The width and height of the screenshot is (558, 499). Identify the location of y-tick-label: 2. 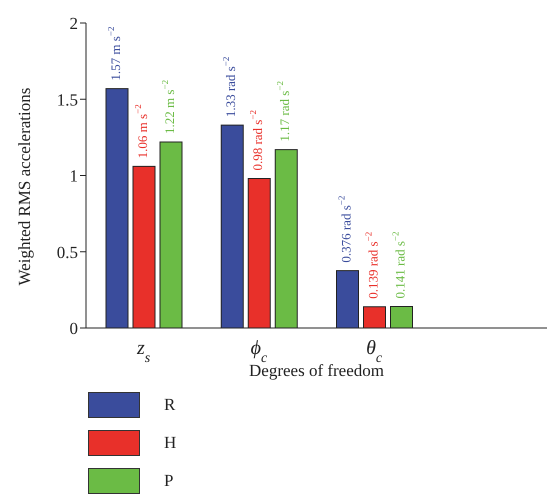
(74, 24).